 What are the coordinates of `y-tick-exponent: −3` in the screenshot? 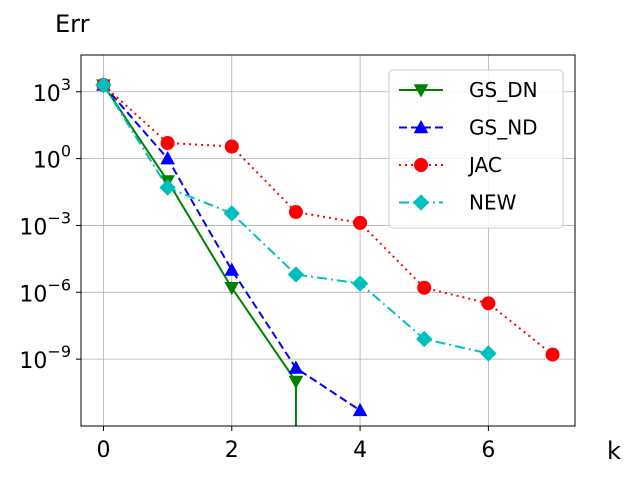 It's located at (59, 217).